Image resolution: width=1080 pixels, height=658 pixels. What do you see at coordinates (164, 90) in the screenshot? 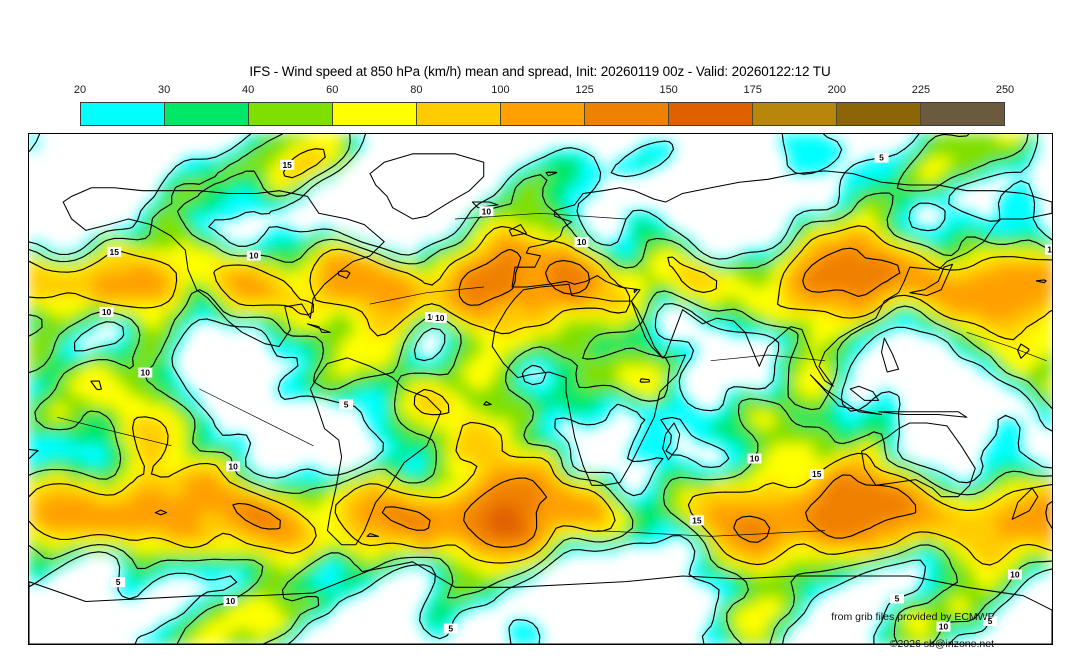
I see `colorbar-tick-30: 30` at bounding box center [164, 90].